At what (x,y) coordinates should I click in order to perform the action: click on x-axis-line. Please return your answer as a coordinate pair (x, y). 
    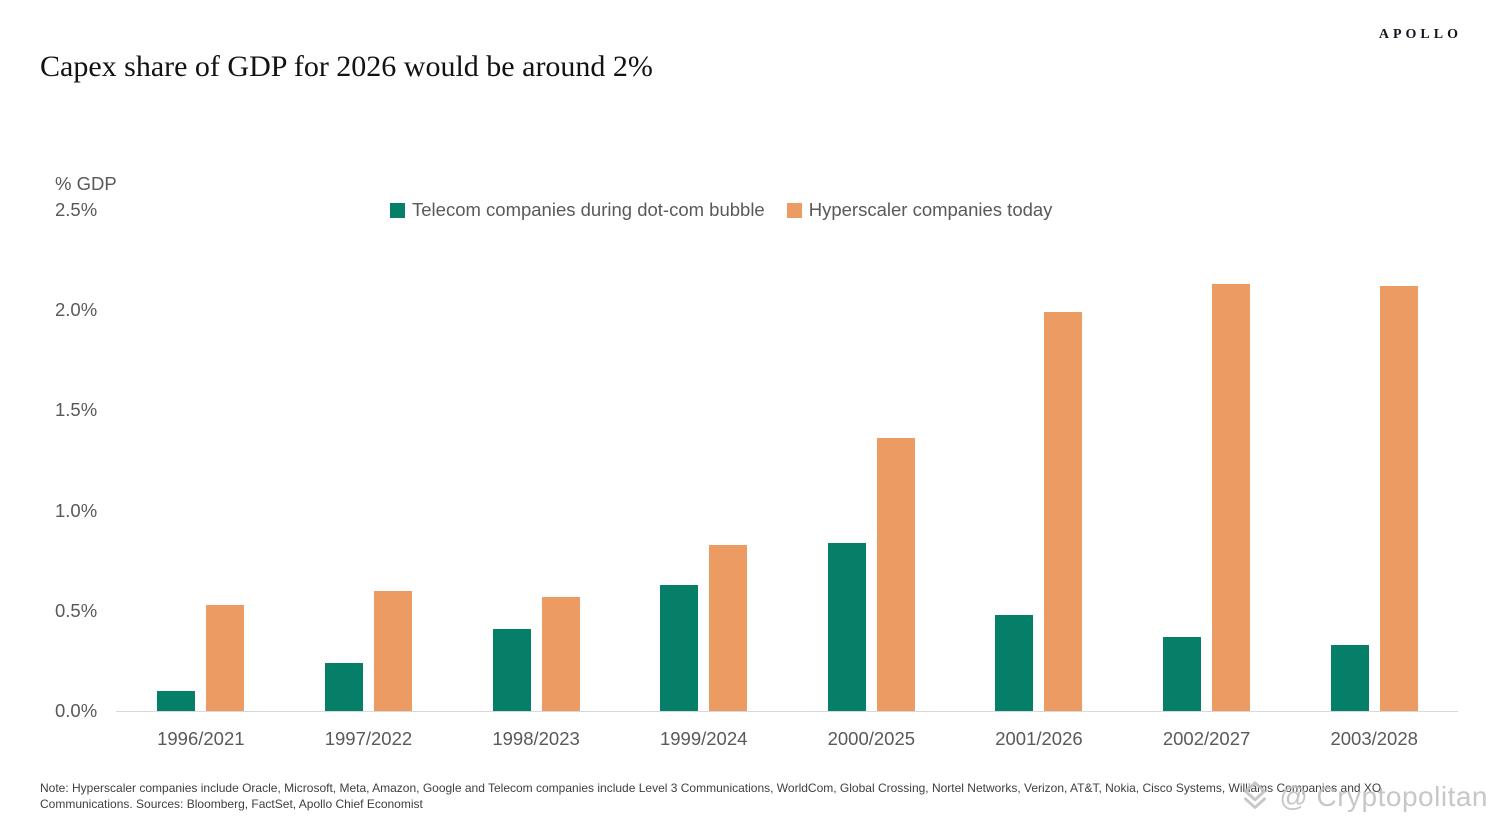
    Looking at the image, I should click on (787, 711).